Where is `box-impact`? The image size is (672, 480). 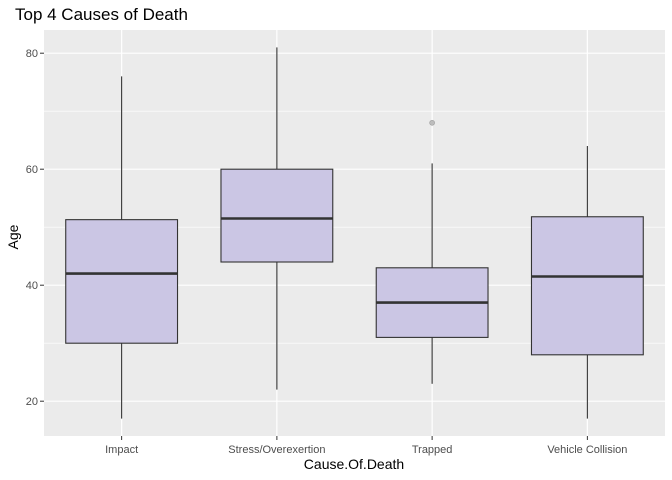
box-impact is located at coordinates (122, 247).